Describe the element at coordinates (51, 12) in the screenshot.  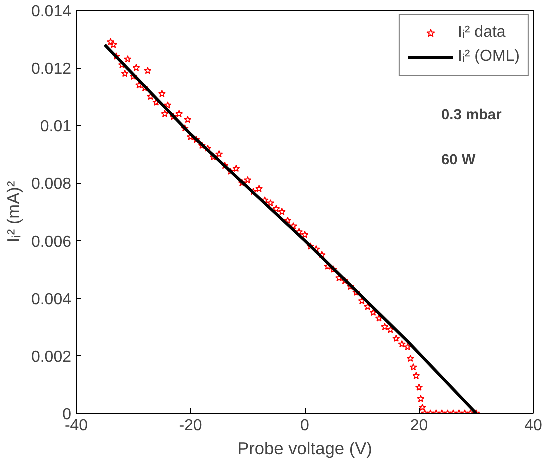
I see `y-tick-label: 0.014` at that location.